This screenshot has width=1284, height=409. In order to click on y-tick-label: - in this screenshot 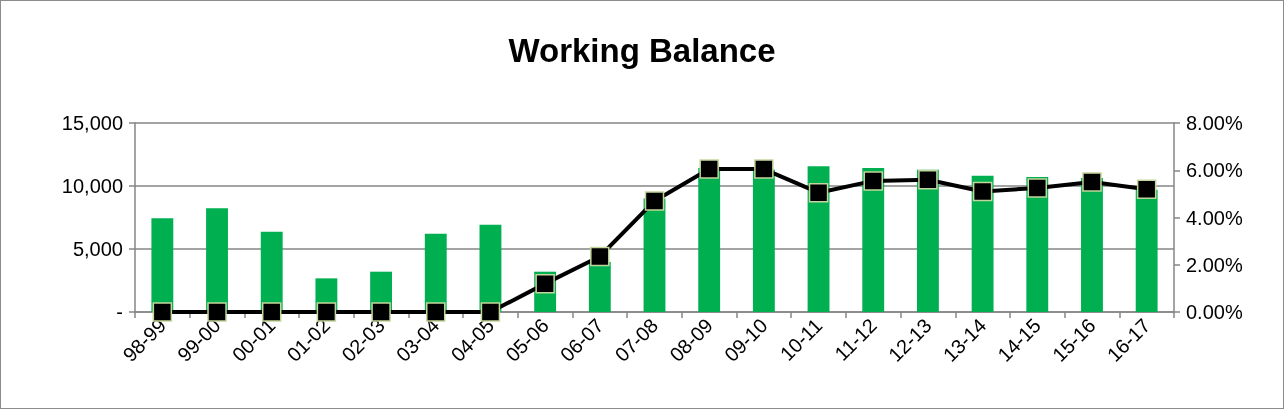, I will do `click(119, 312)`.